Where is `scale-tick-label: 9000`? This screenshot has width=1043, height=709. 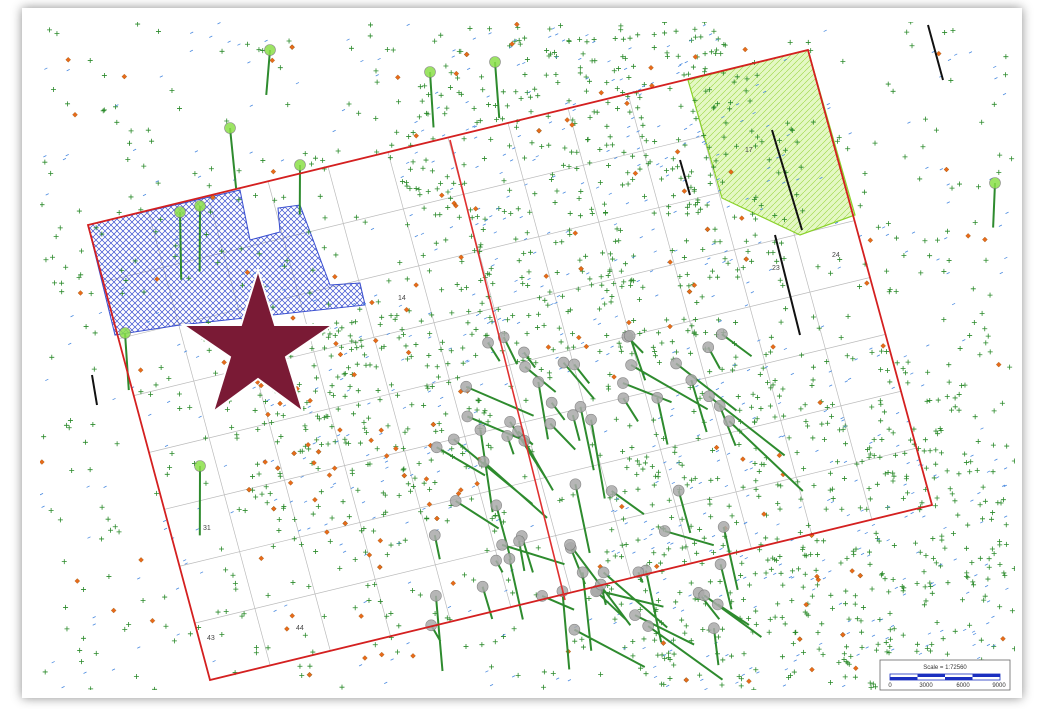 scale-tick-label: 9000 is located at coordinates (999, 686).